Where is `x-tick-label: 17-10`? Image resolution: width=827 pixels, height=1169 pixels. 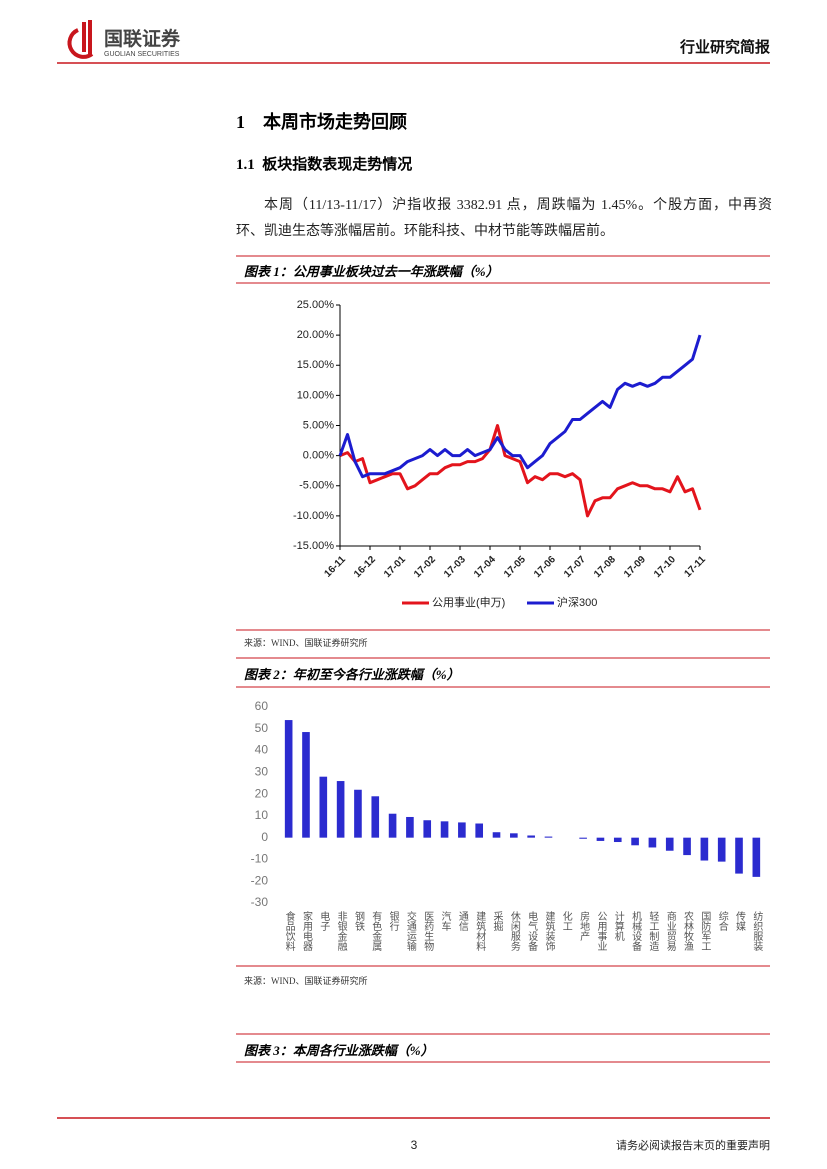
x-tick-label: 17-10 is located at coordinates (665, 567).